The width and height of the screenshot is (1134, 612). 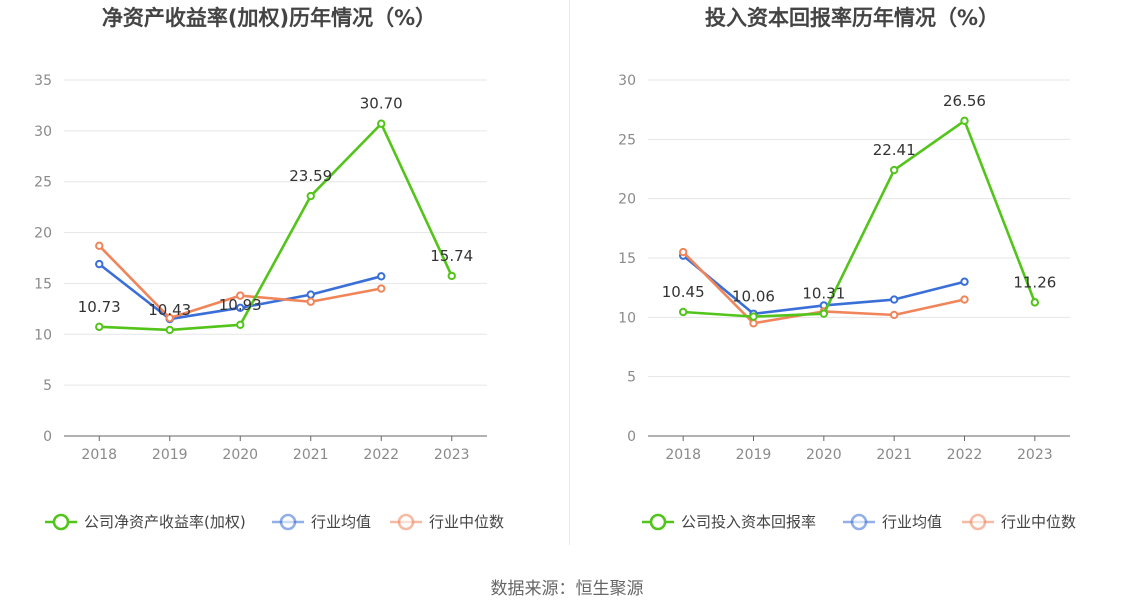 What do you see at coordinates (753, 297) in the screenshot?
I see `data-label: 10.06` at bounding box center [753, 297].